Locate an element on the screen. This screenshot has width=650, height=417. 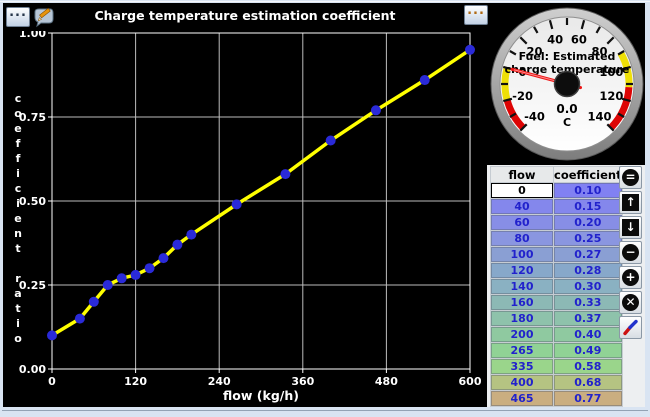
cell-flow: 335 is located at coordinates (522, 366).